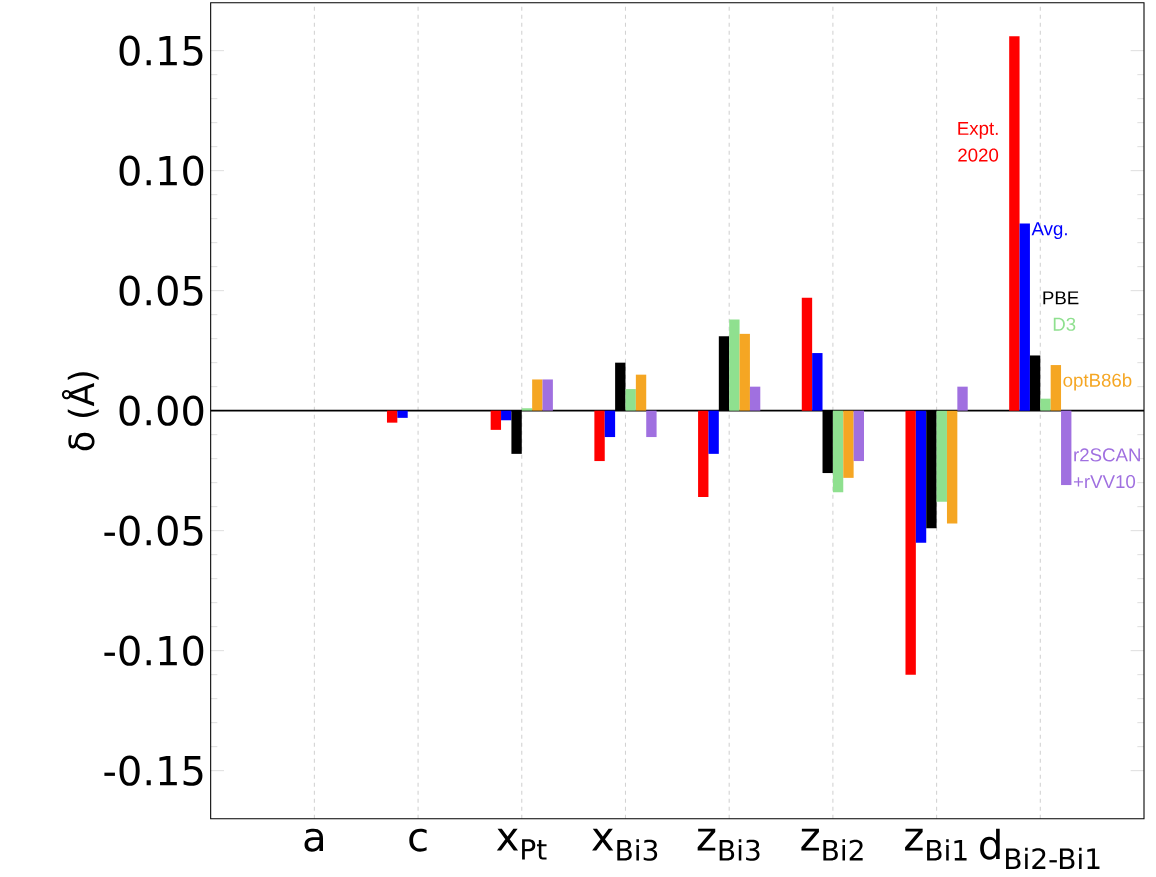 The image size is (1156, 877). Describe the element at coordinates (1064, 324) in the screenshot. I see `text: D3` at that location.